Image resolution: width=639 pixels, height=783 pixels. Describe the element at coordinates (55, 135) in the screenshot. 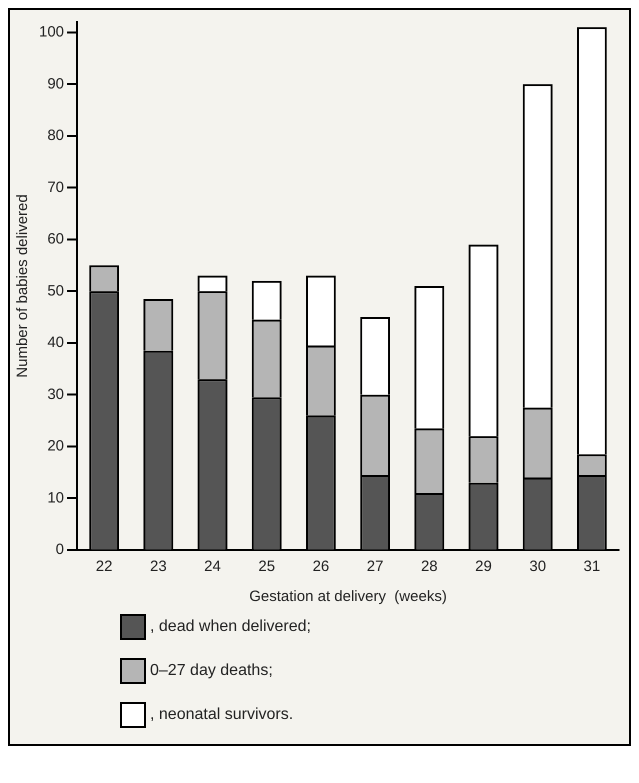

I see `y-tick-label: 80` at that location.